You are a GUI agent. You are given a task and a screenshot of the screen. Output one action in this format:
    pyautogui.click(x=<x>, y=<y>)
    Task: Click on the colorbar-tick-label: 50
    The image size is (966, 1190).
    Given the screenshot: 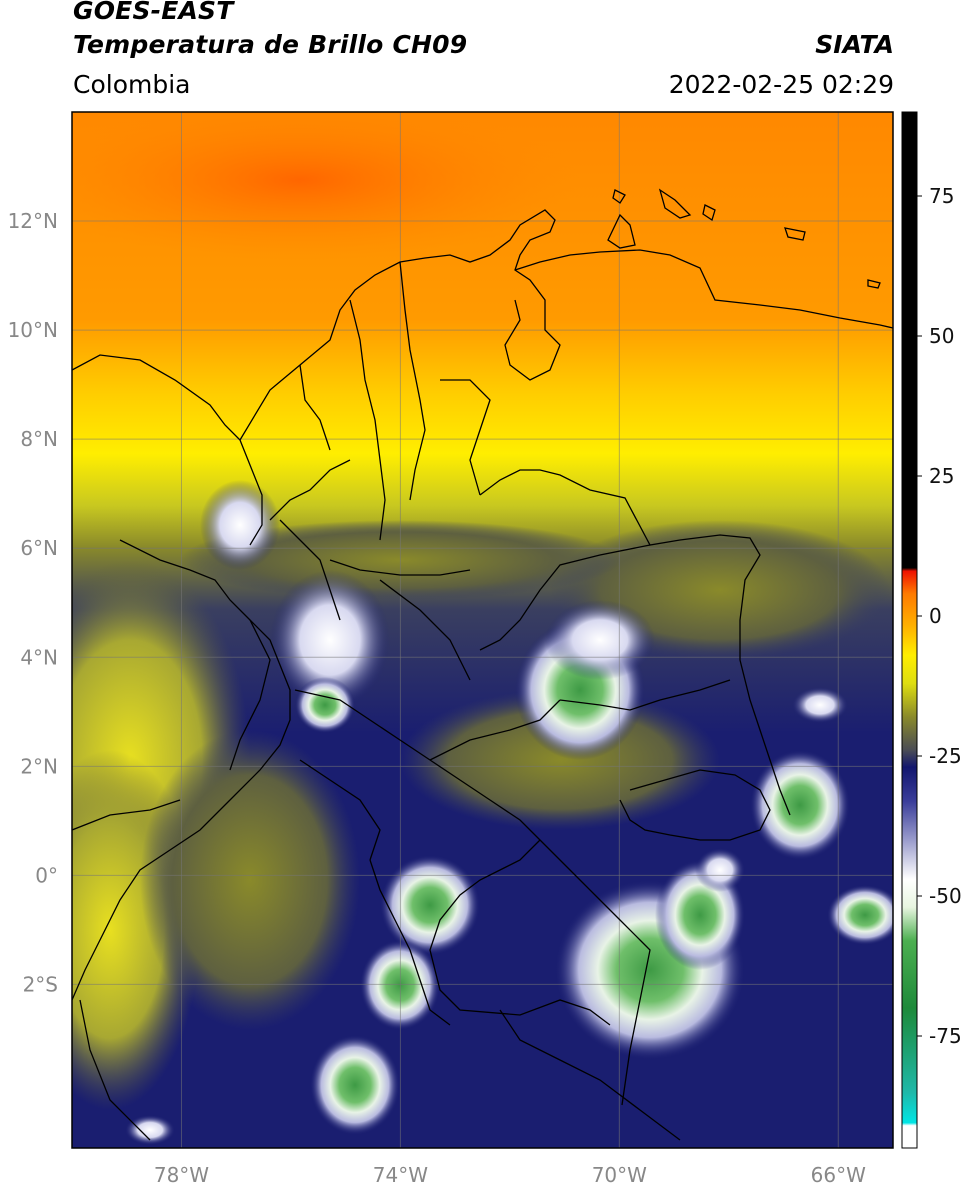 What is the action you would take?
    pyautogui.click(x=941, y=336)
    